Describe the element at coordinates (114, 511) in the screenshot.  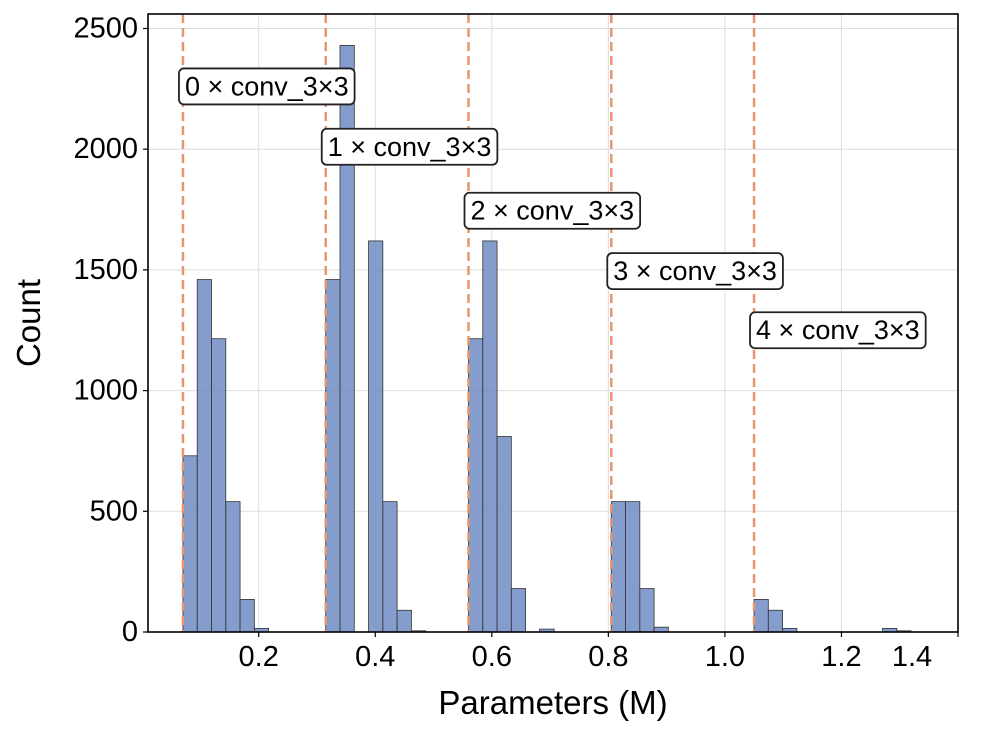
I see `y-tick-label: 500` at that location.